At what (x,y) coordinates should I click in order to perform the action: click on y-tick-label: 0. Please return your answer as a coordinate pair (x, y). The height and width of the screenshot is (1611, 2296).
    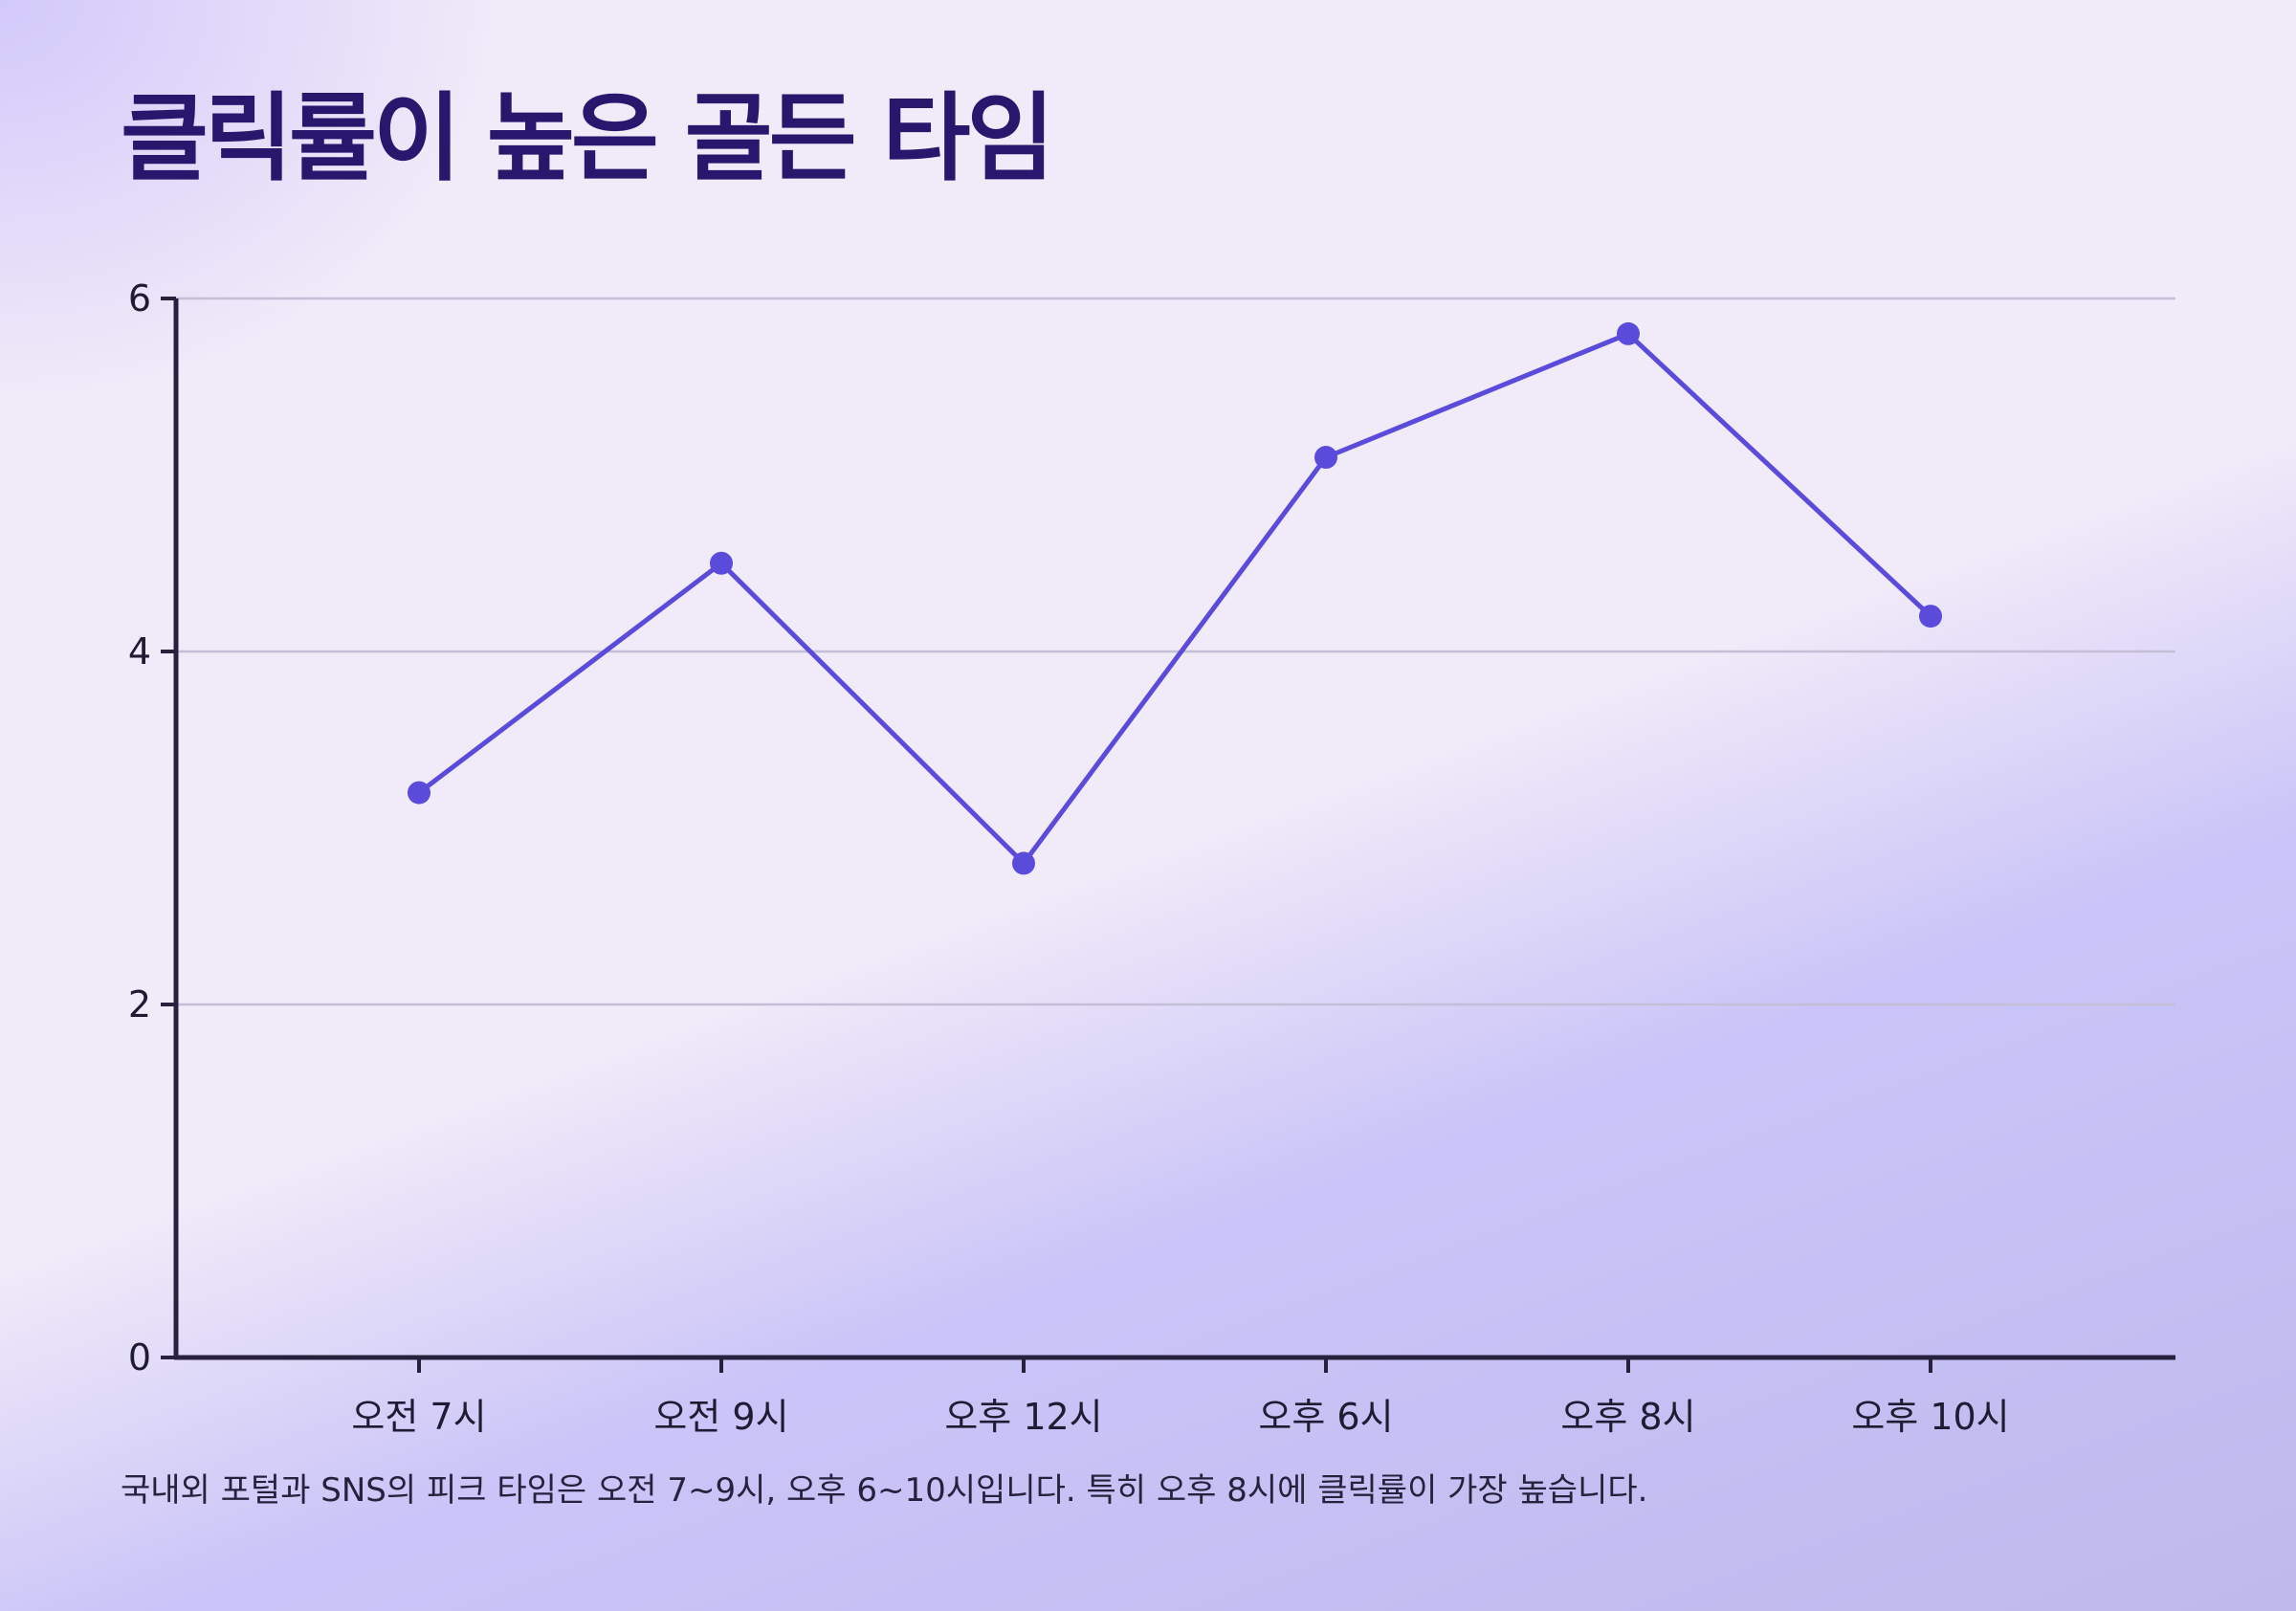
    Looking at the image, I should click on (139, 1358).